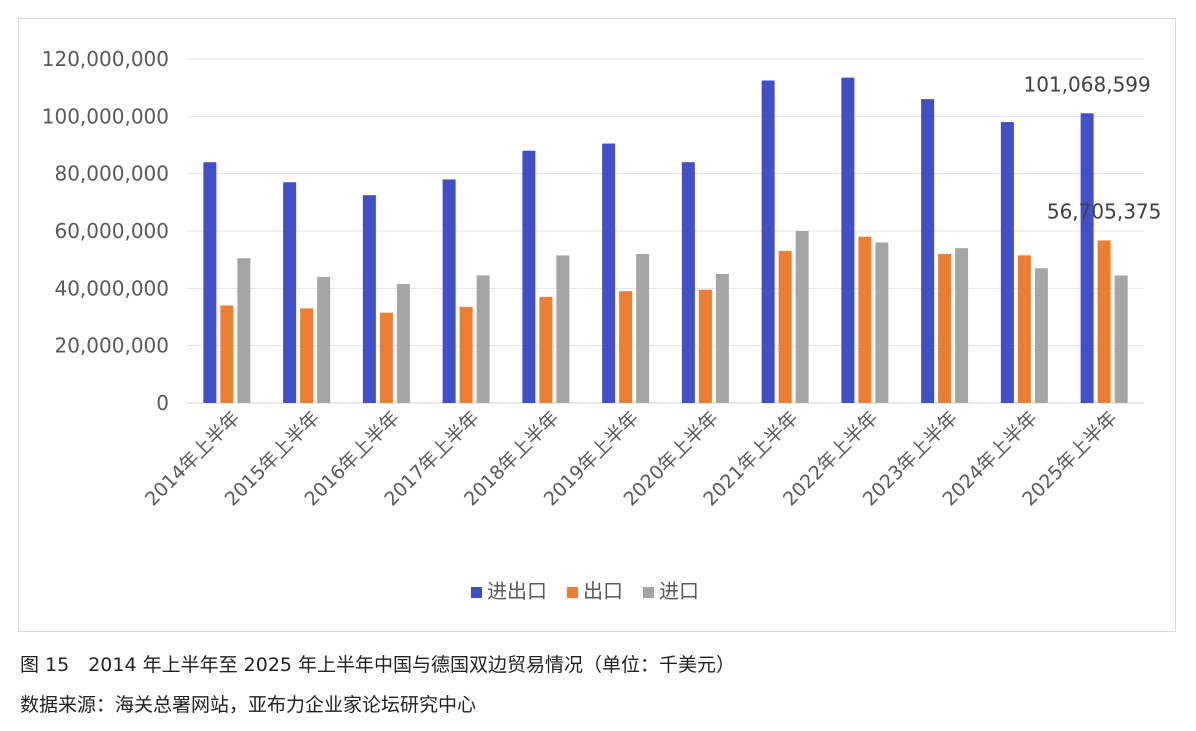  I want to click on y-tick-label: 40,000,000, so click(111, 288).